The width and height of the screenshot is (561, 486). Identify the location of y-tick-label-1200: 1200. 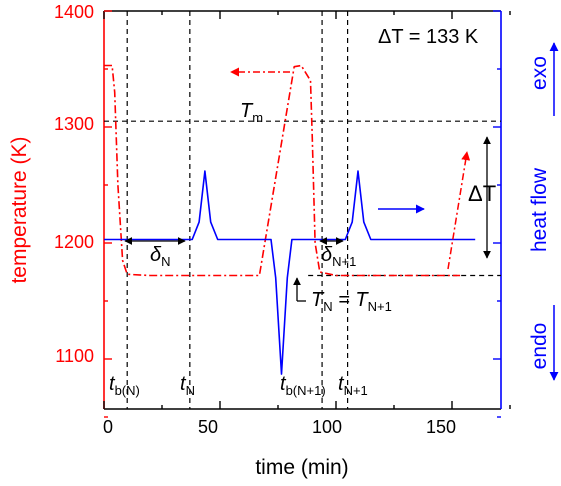
(74, 242).